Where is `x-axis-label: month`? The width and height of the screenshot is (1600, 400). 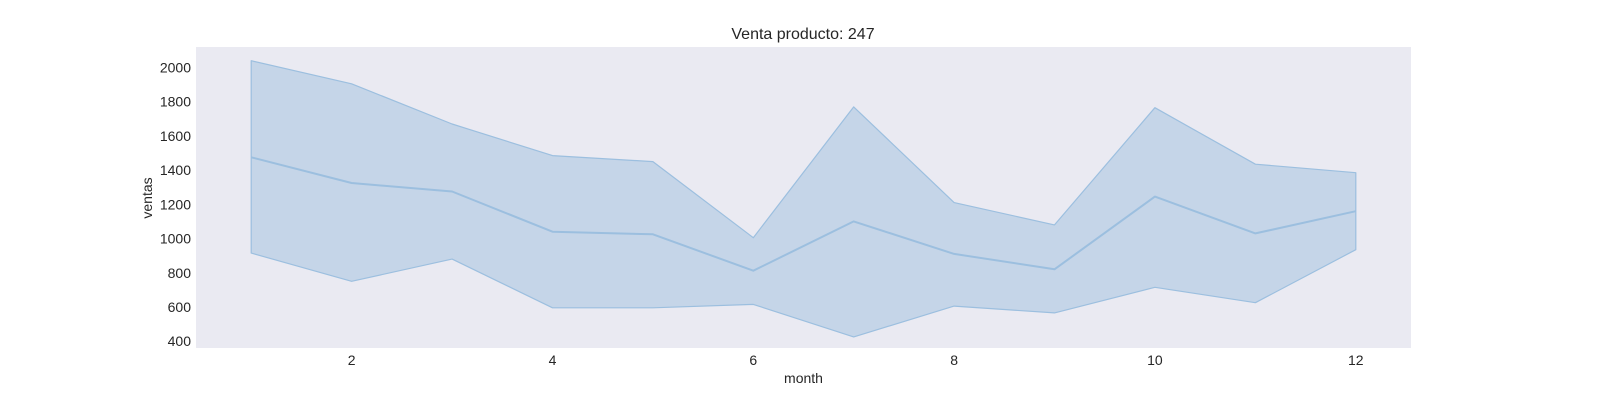
x-axis-label: month is located at coordinates (803, 378).